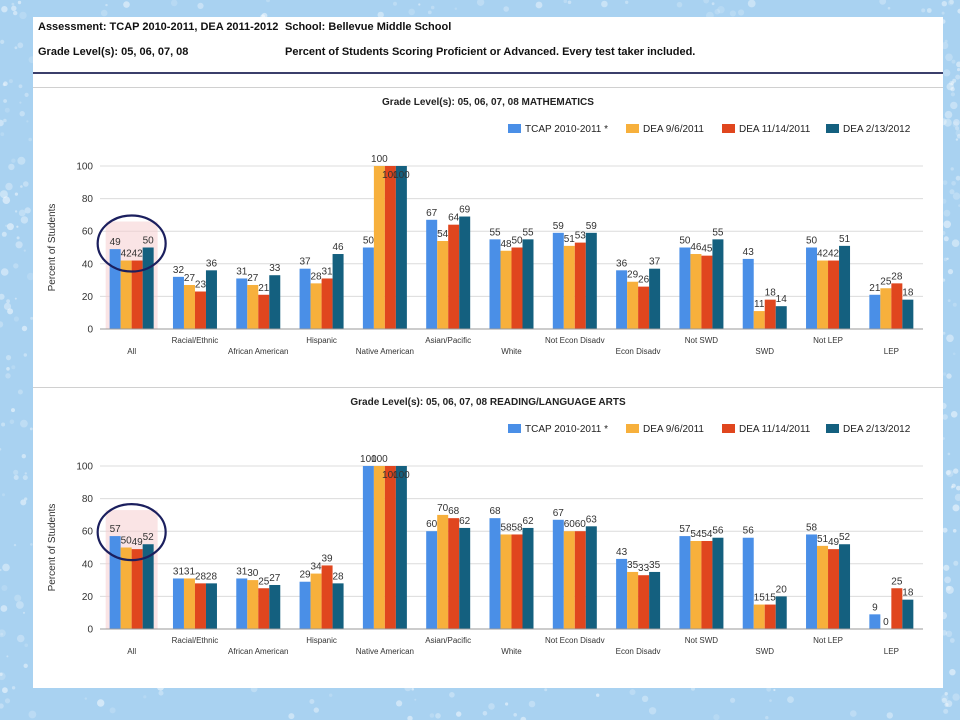  I want to click on data-label: 26, so click(644, 280).